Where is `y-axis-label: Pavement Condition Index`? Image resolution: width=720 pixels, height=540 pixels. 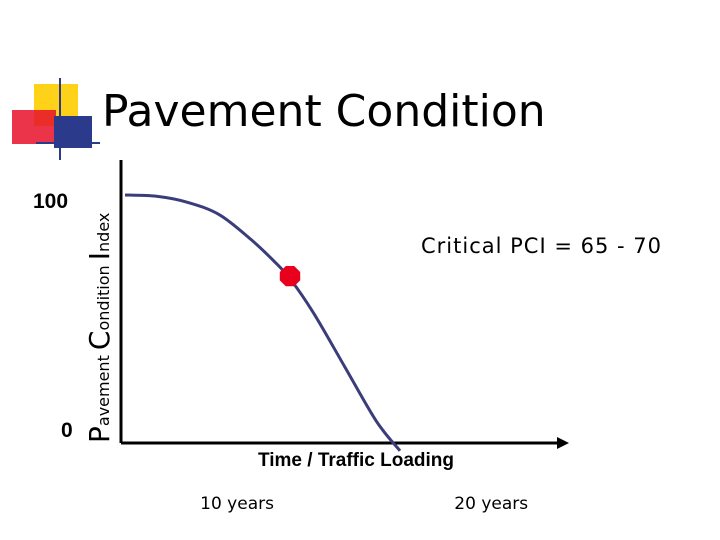
y-axis-label: Pavement Condition Index is located at coordinates (99, 328).